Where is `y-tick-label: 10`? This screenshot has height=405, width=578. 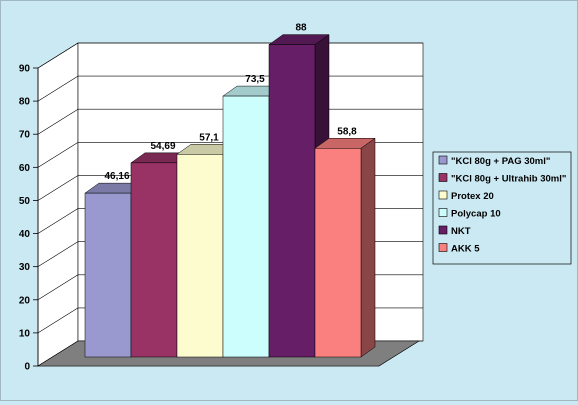
y-tick-label: 10 is located at coordinates (25, 333).